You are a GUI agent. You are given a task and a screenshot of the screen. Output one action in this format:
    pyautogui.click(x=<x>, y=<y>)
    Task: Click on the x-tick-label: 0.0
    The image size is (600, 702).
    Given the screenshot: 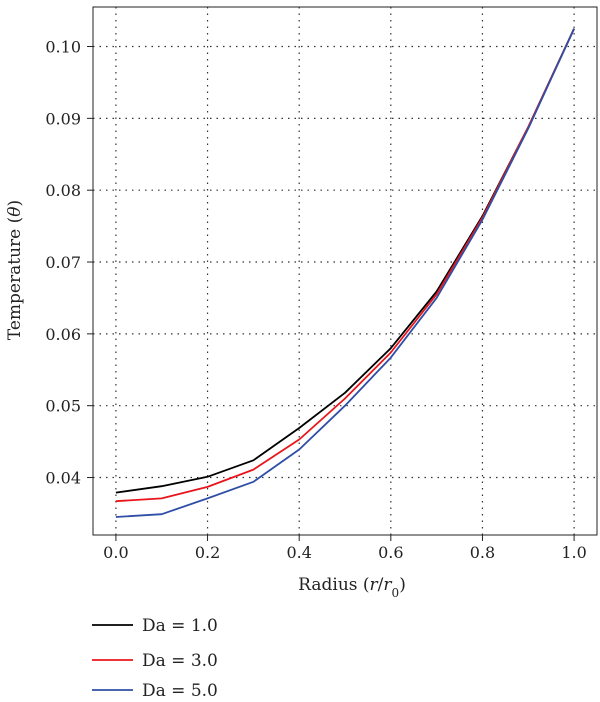 What is the action you would take?
    pyautogui.click(x=115, y=552)
    